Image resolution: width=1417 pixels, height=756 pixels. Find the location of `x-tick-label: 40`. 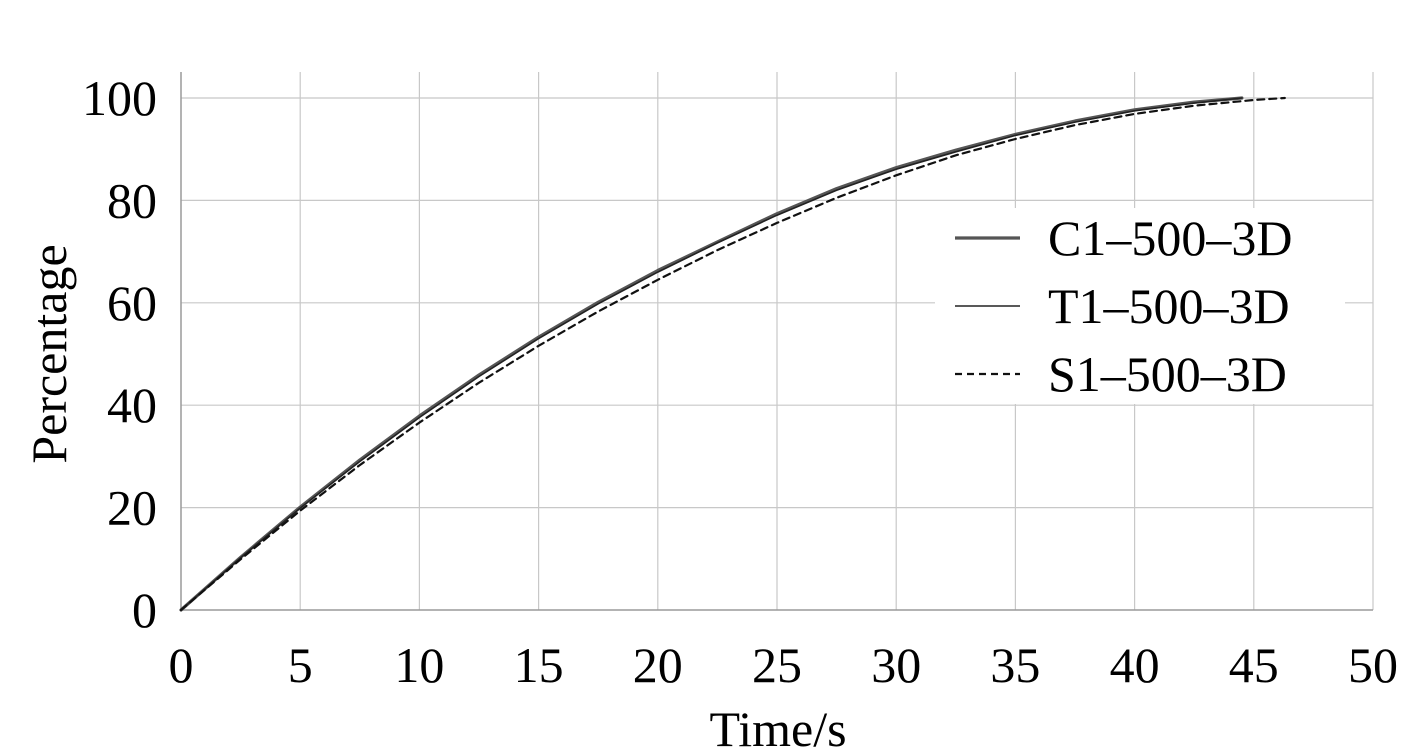

x-tick-label: 40 is located at coordinates (1135, 665).